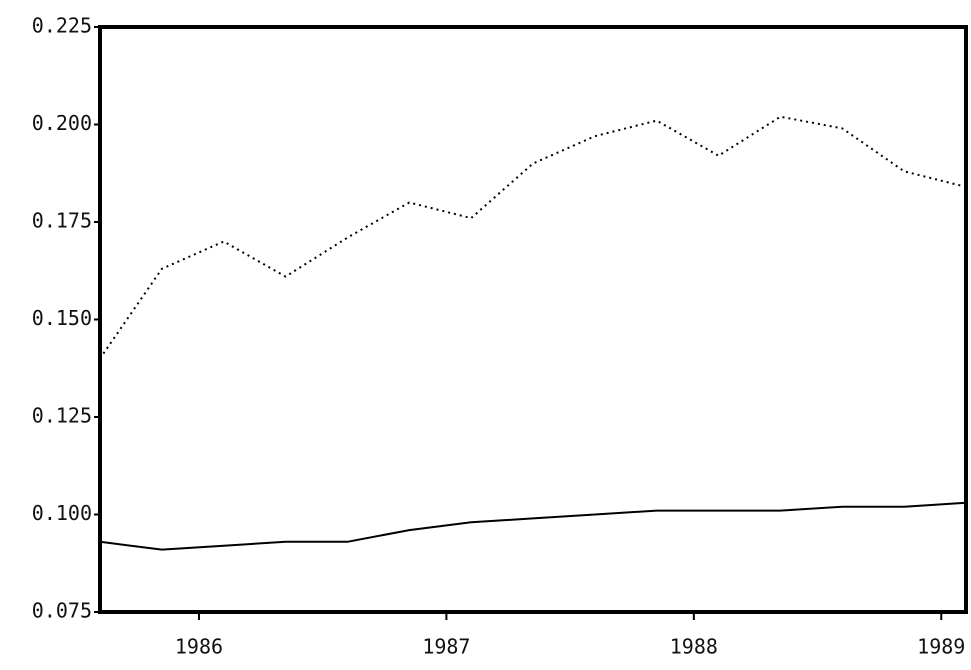 The width and height of the screenshot is (971, 670). I want to click on series-line, so click(533, 526).